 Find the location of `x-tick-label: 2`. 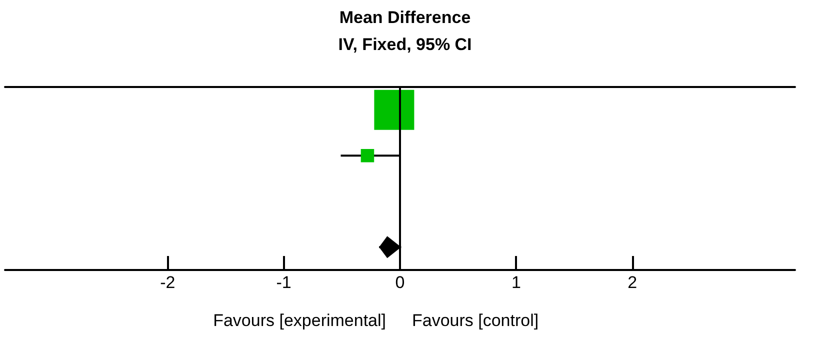

x-tick-label: 2 is located at coordinates (633, 282).